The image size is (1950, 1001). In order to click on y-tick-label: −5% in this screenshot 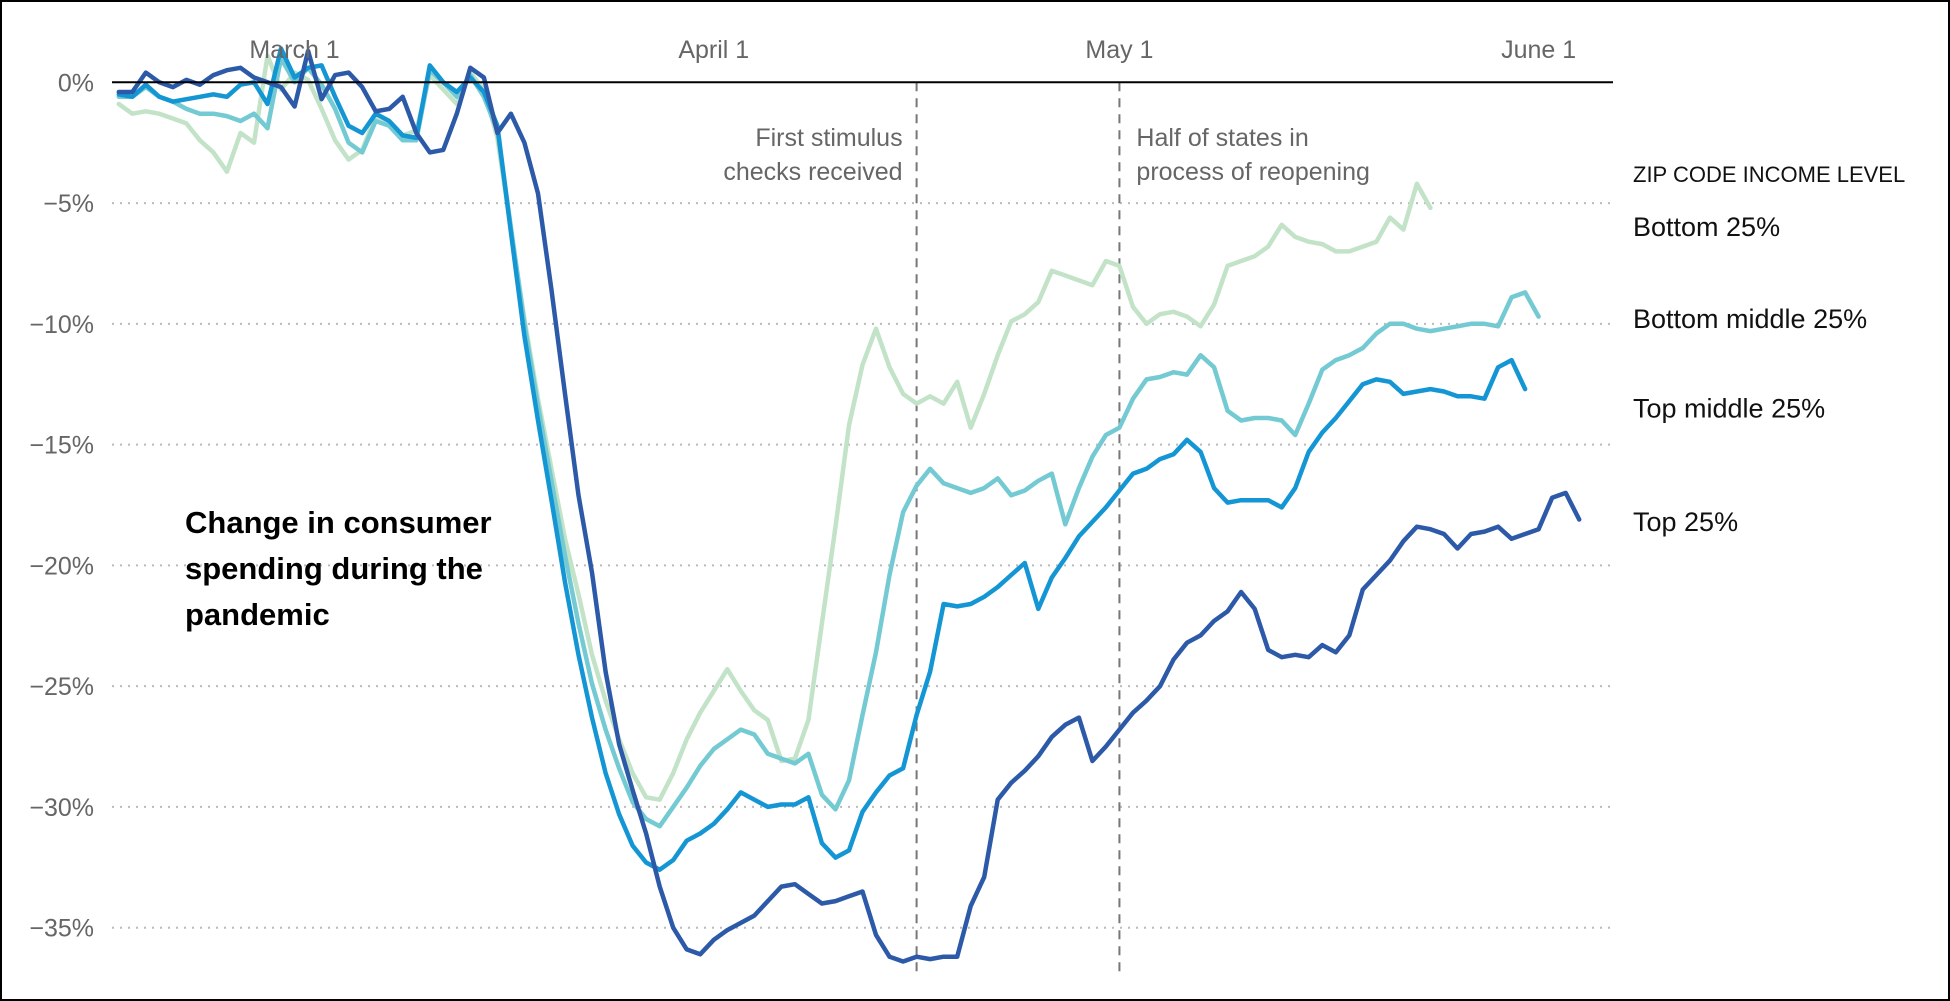, I will do `click(68, 204)`.